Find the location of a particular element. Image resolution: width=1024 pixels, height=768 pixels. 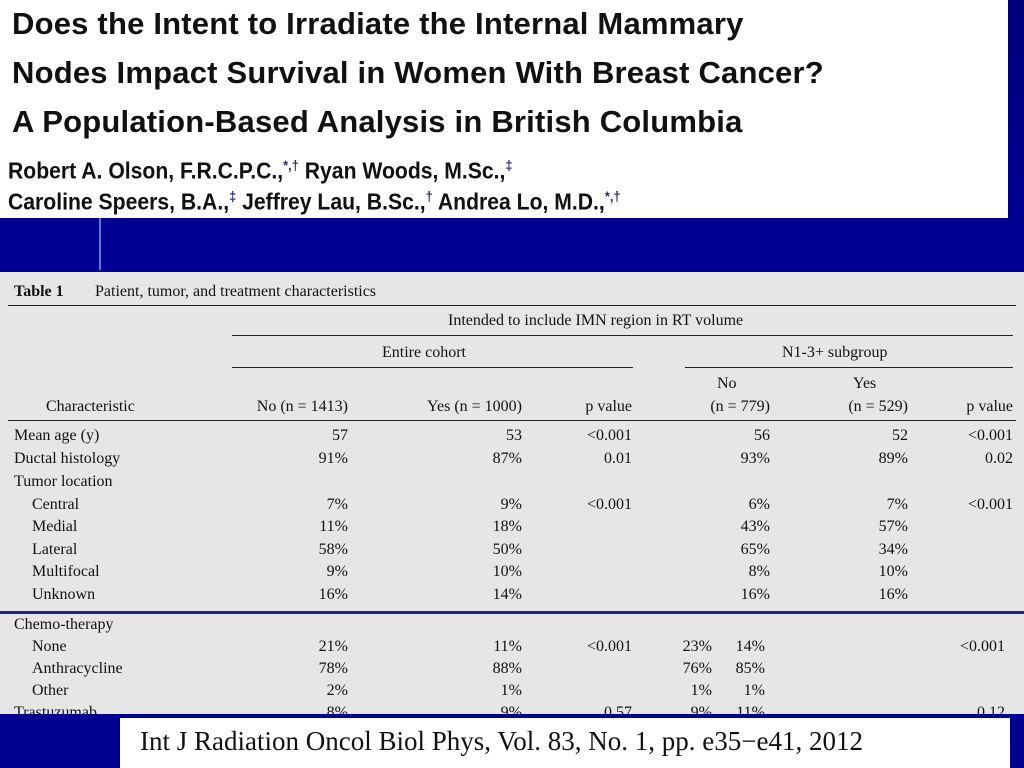

cell-value: 2% is located at coordinates (337, 690).